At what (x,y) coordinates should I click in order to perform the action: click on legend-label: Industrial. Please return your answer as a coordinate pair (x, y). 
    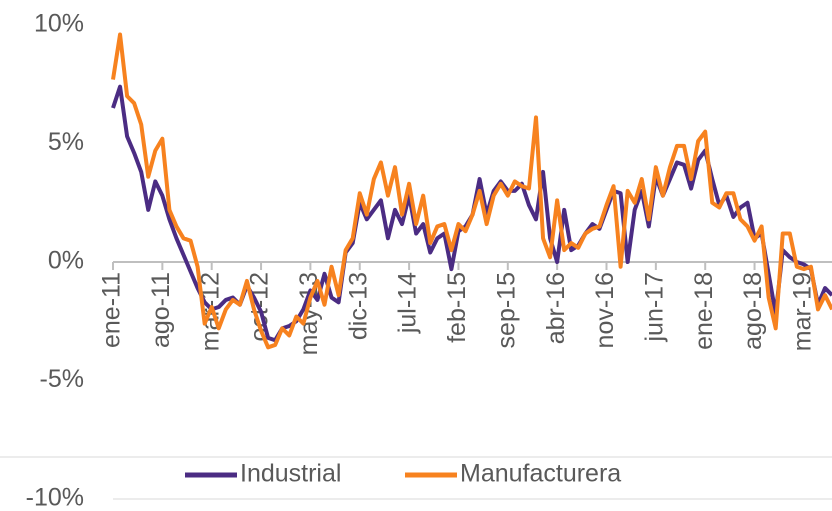
    Looking at the image, I should click on (290, 474).